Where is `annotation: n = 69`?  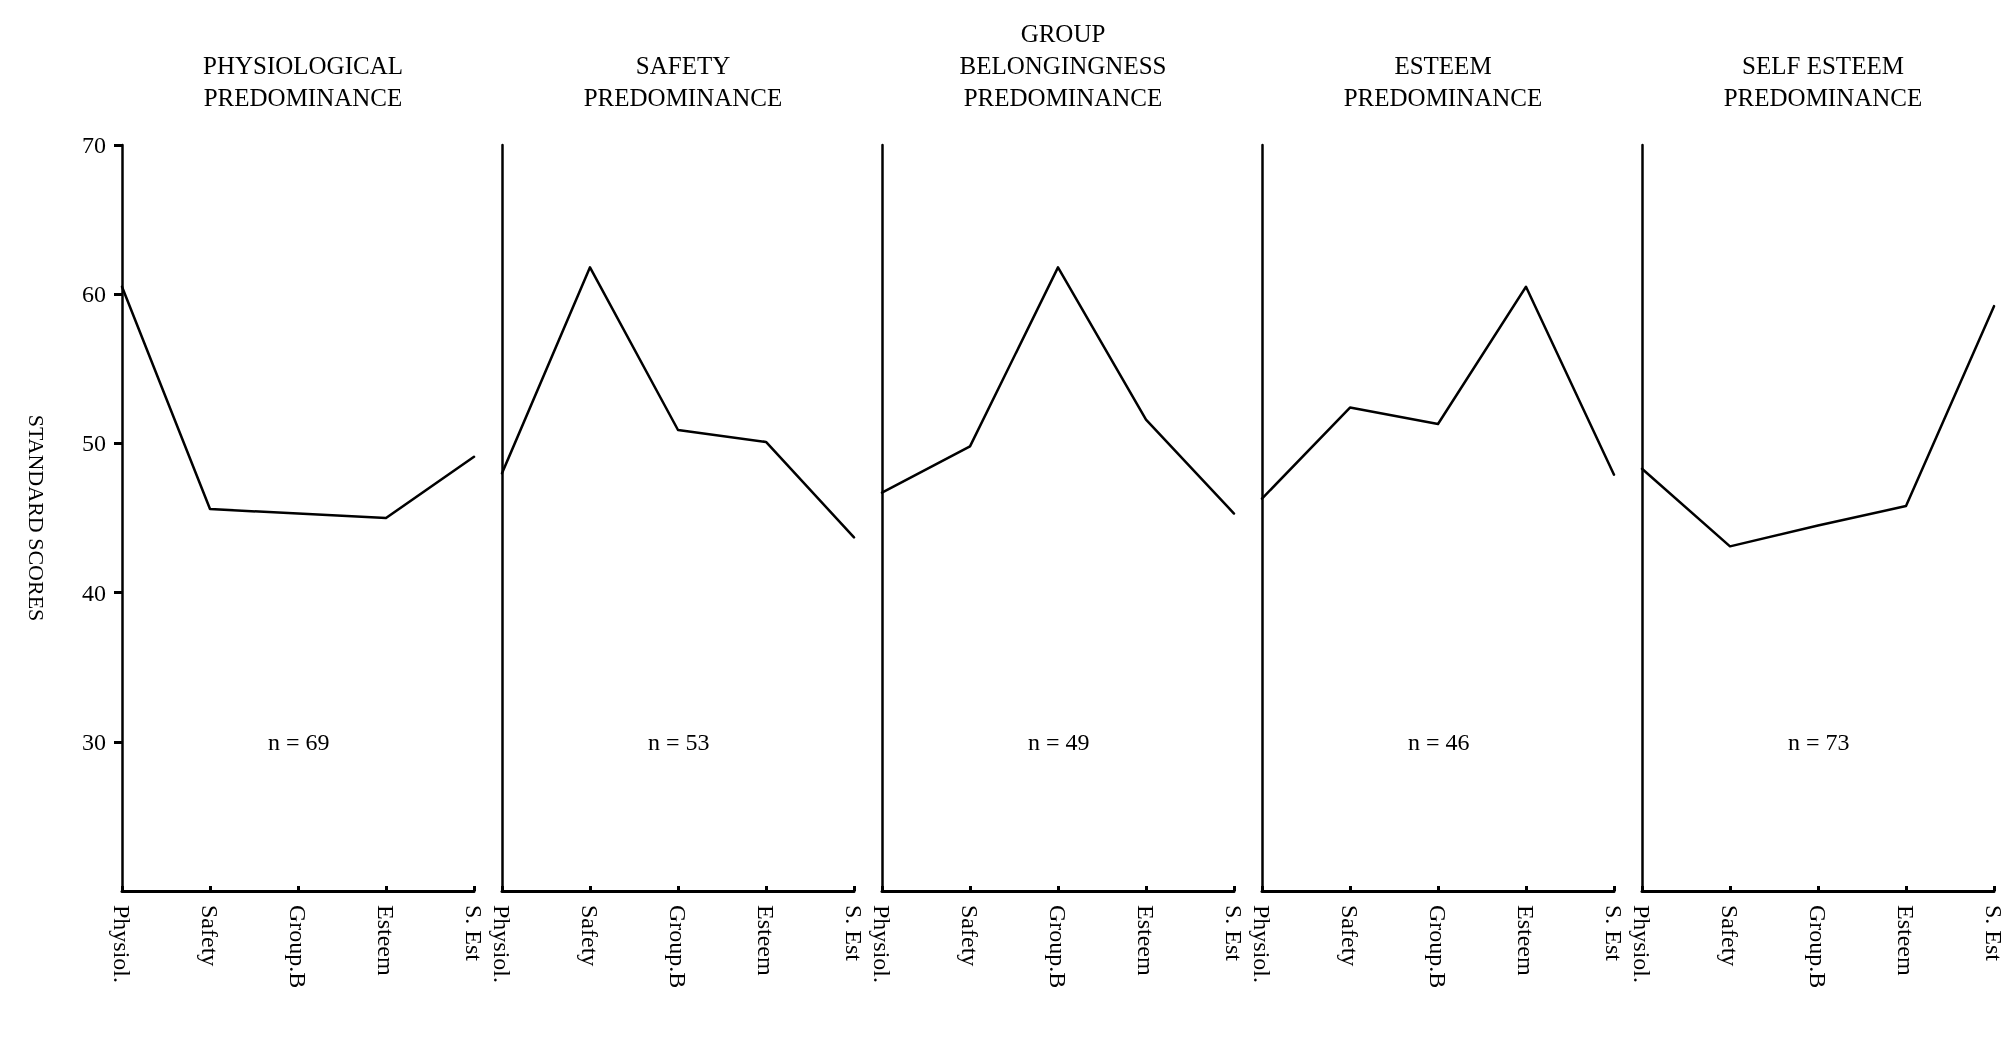 annotation: n = 69 is located at coordinates (299, 742).